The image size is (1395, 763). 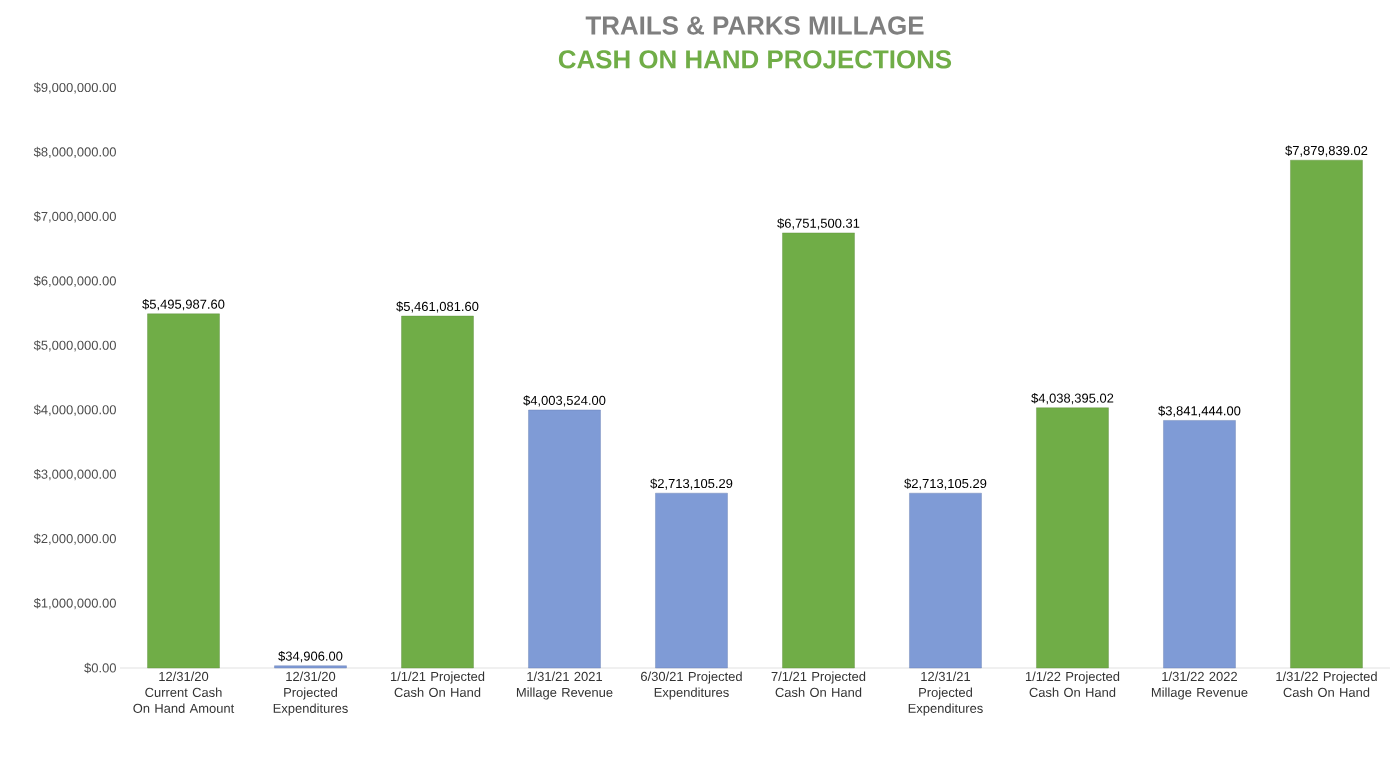 I want to click on y-tick-label: $6,000,000.00, so click(x=74, y=281).